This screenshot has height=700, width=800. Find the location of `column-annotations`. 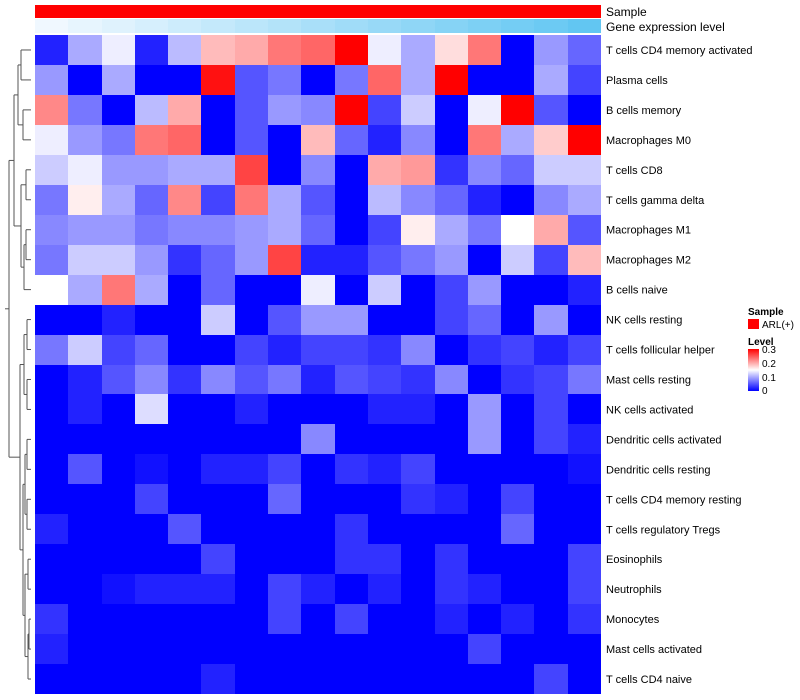

column-annotations is located at coordinates (318, 19).